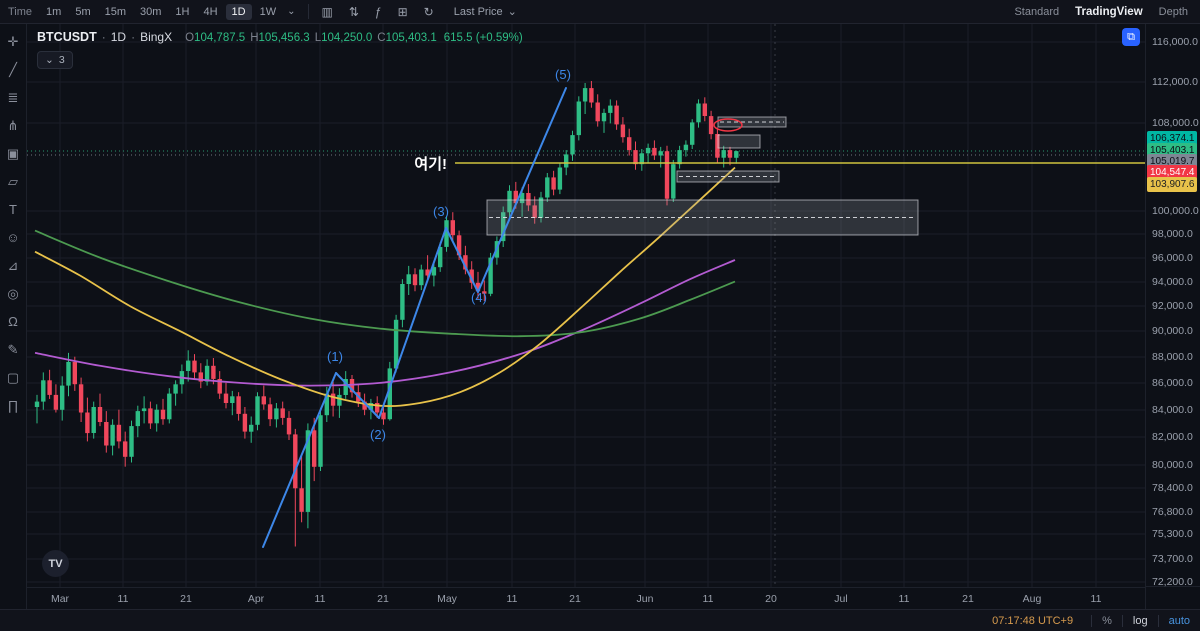  What do you see at coordinates (13, 41) in the screenshot?
I see `crosshair-icon: ✛` at bounding box center [13, 41].